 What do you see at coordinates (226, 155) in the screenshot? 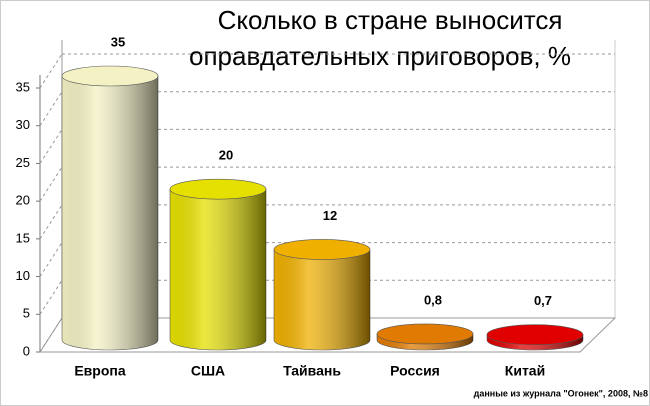
I see `value-label: 20` at bounding box center [226, 155].